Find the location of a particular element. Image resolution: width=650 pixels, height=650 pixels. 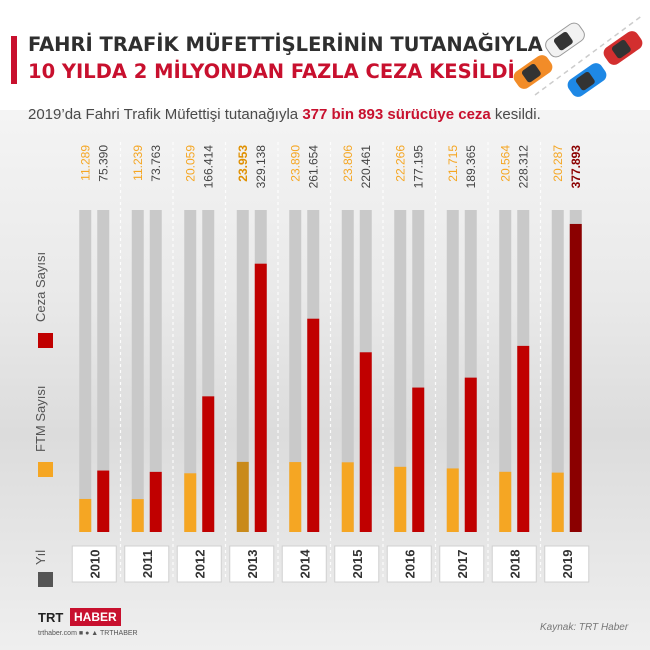

trt-haber-logo: TRT HABER is located at coordinates (80, 617).